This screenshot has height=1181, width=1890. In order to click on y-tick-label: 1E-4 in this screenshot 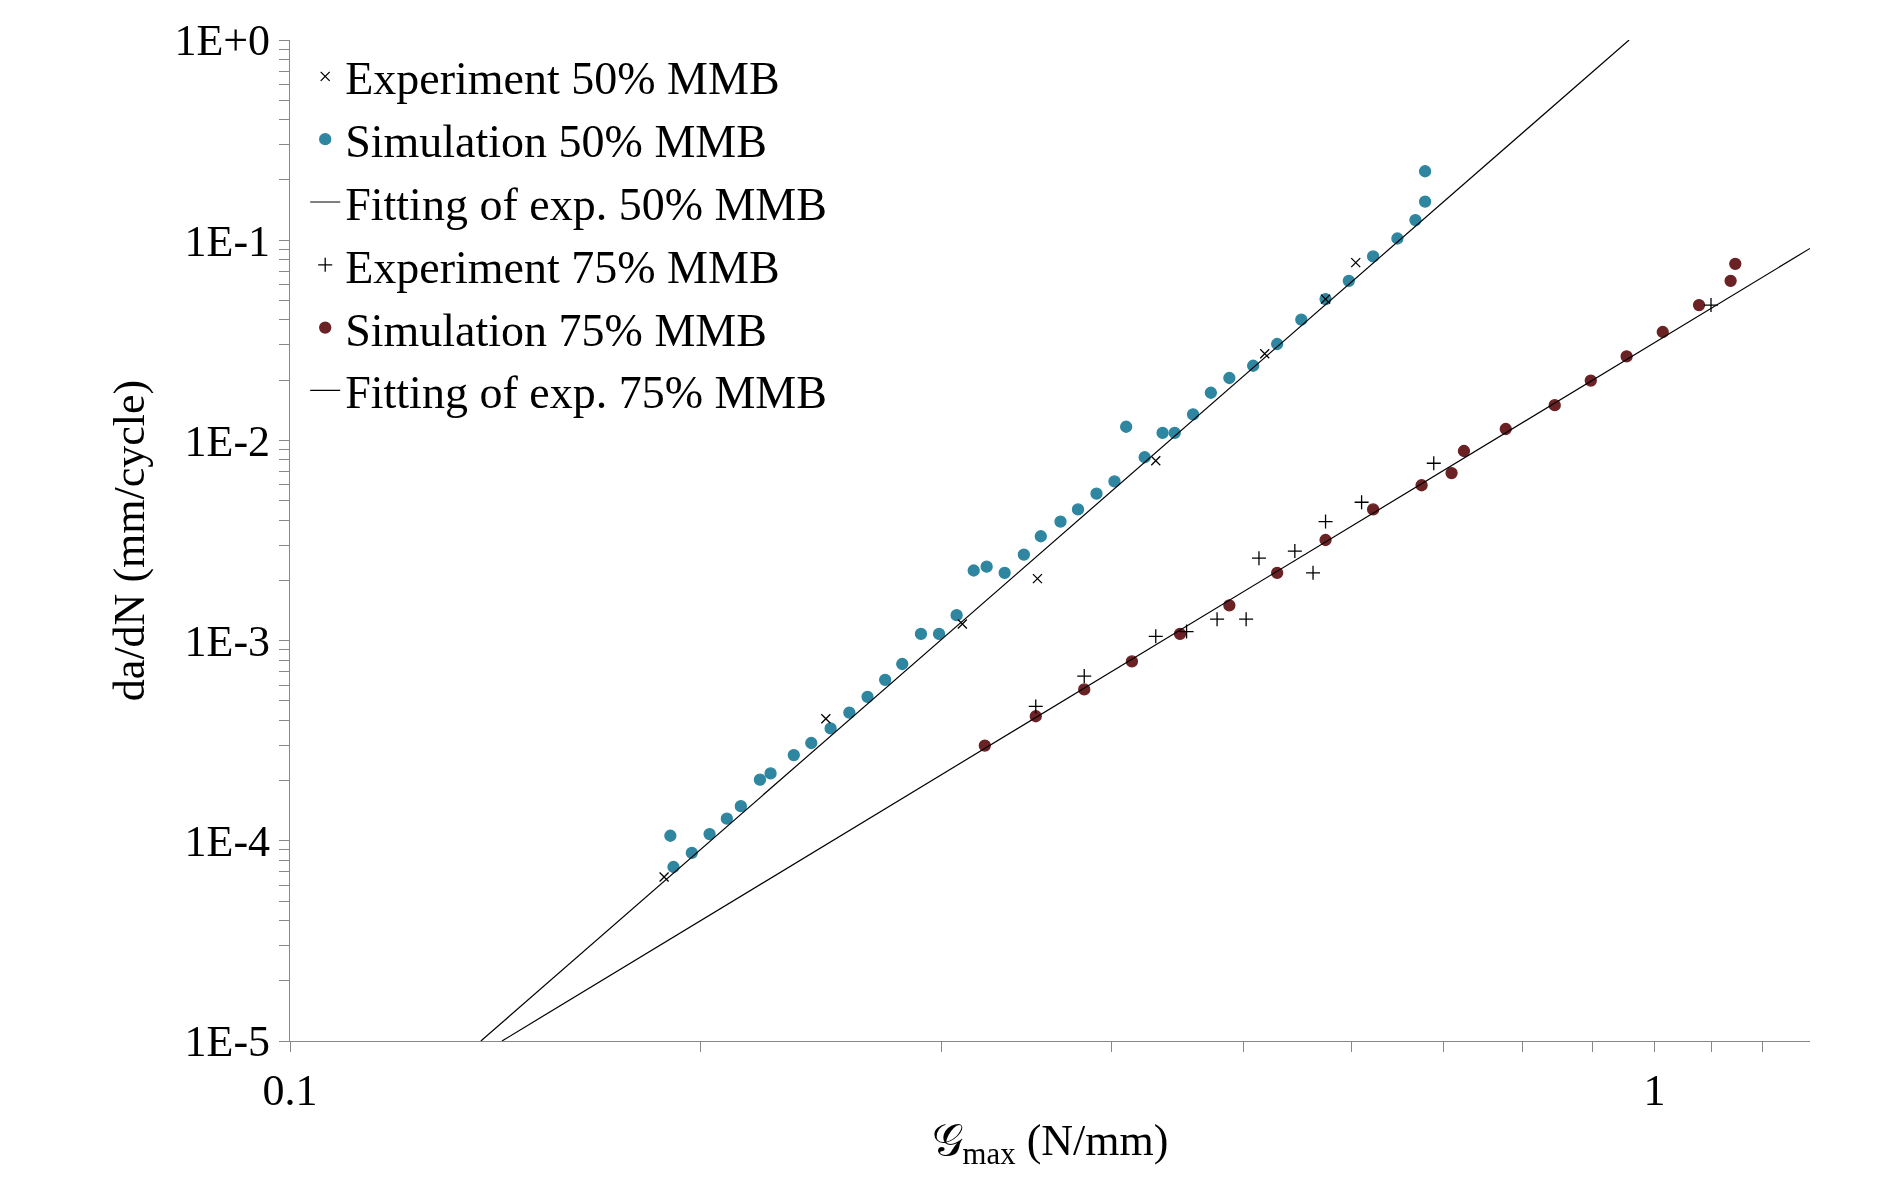, I will do `click(227, 842)`.